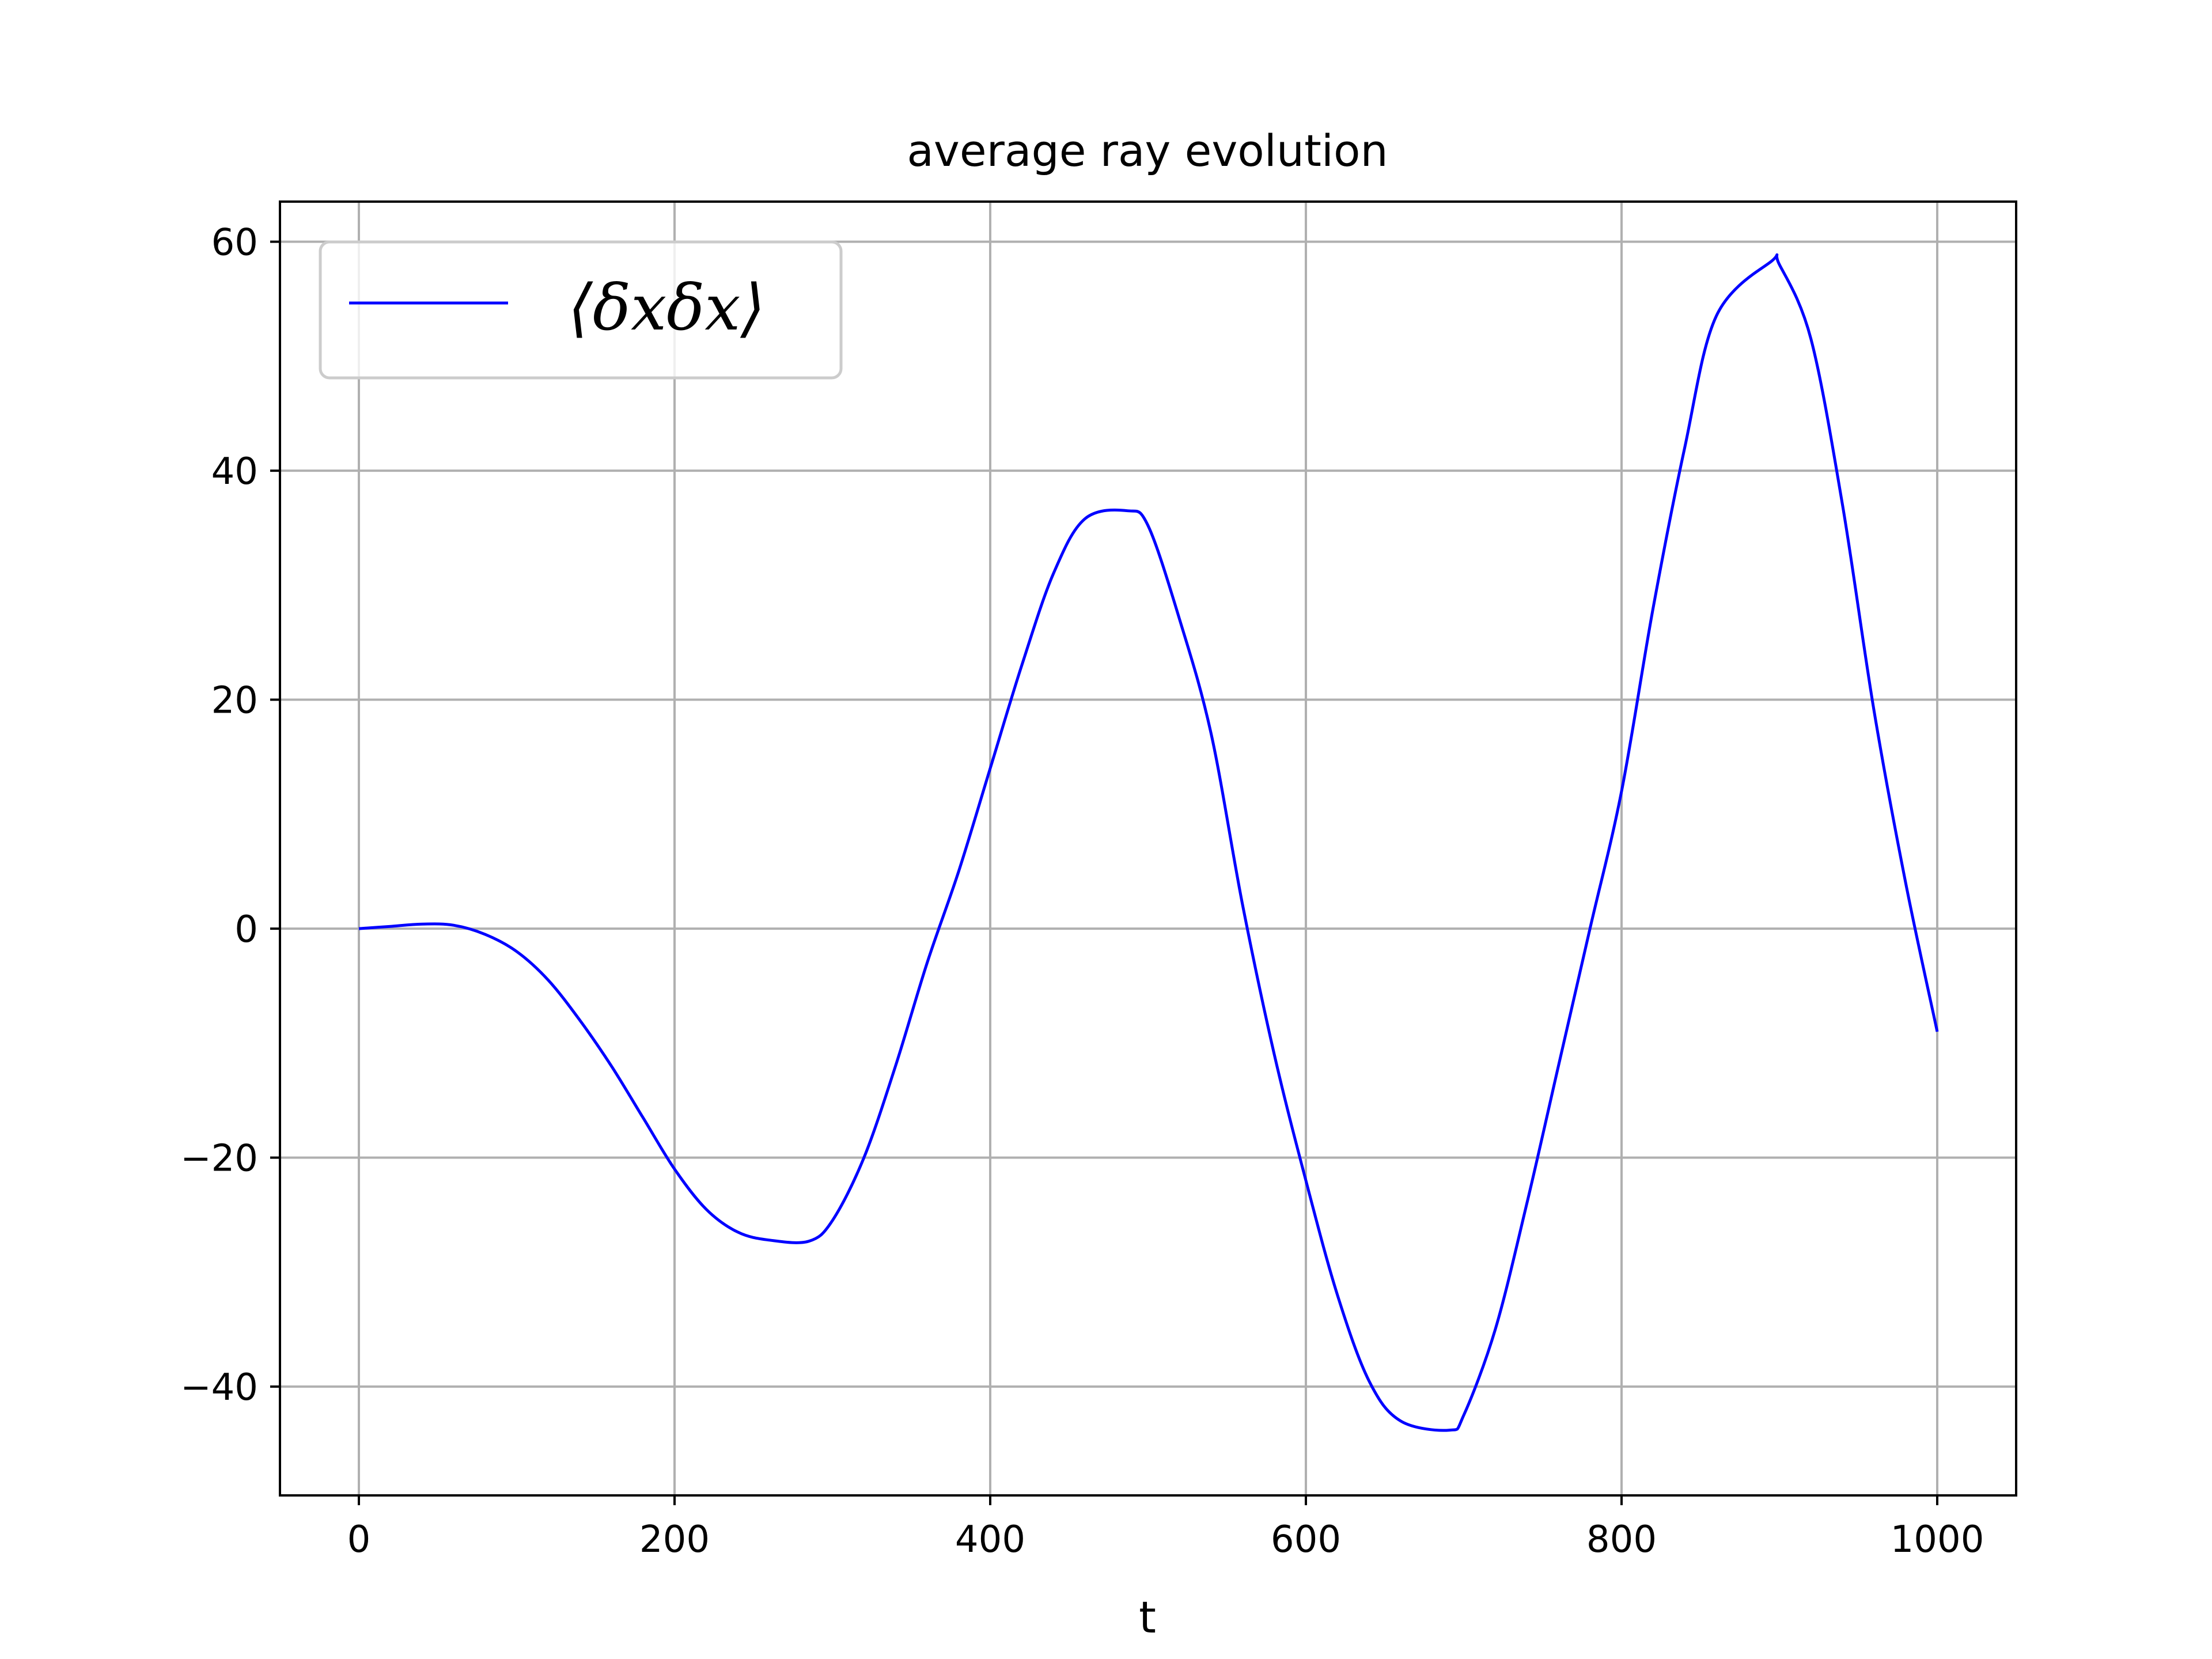 Image resolution: width=2212 pixels, height=1659 pixels. I want to click on y-tick-label: 20, so click(234, 701).